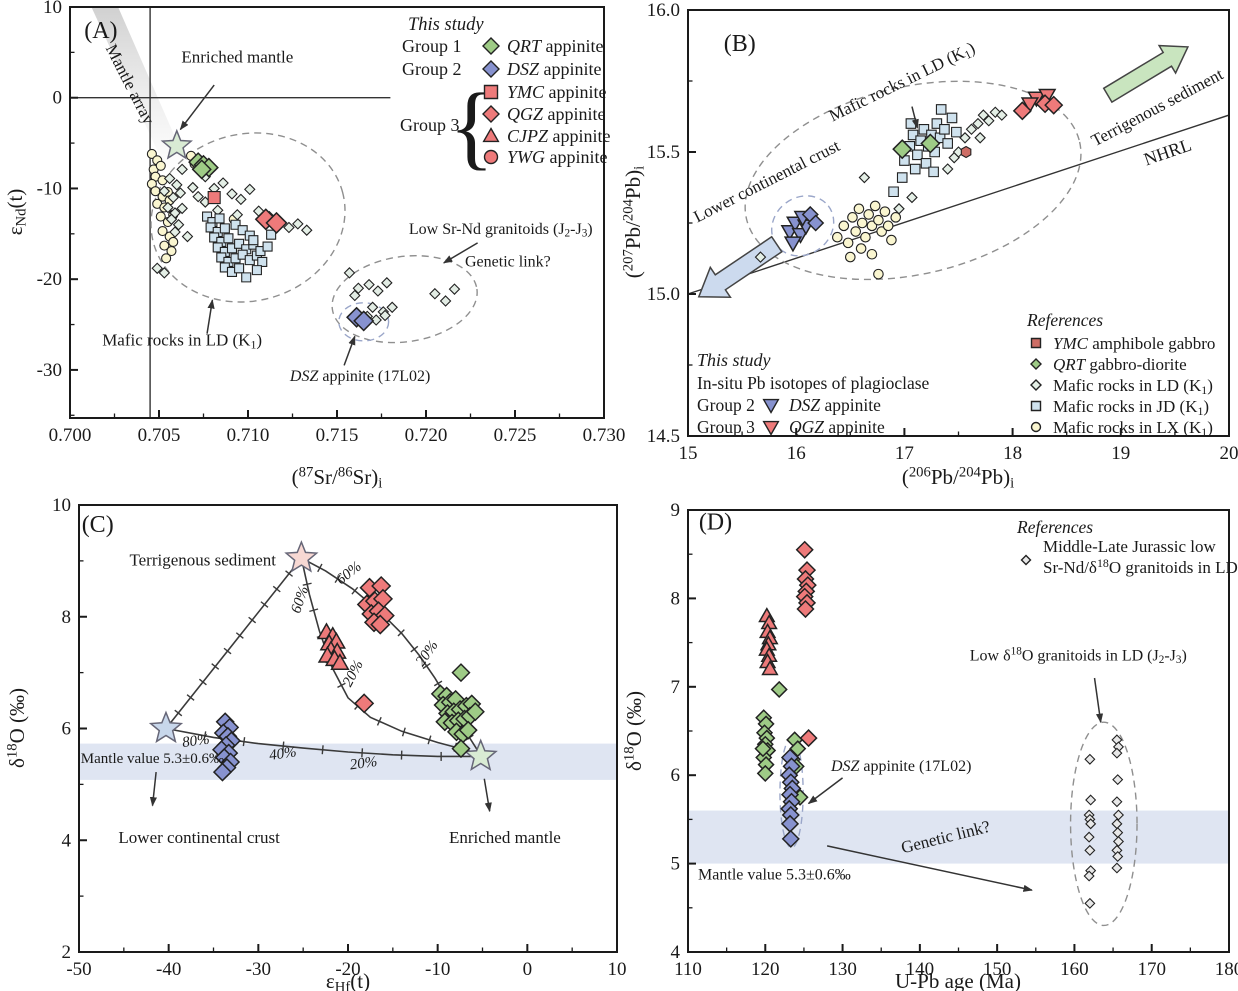 The height and width of the screenshot is (991, 1238). What do you see at coordinates (1134, 343) in the screenshot?
I see `legend-item-label: YMC amphibole gabbro` at bounding box center [1134, 343].